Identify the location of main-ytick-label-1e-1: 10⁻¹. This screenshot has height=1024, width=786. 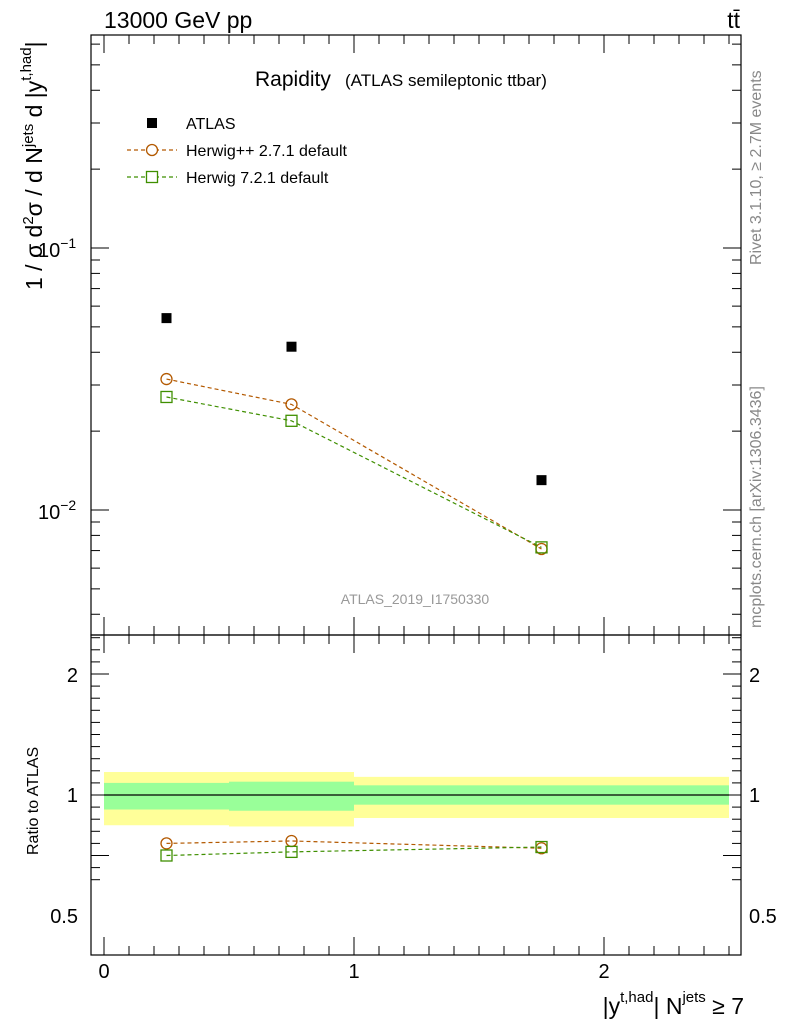
(57, 248).